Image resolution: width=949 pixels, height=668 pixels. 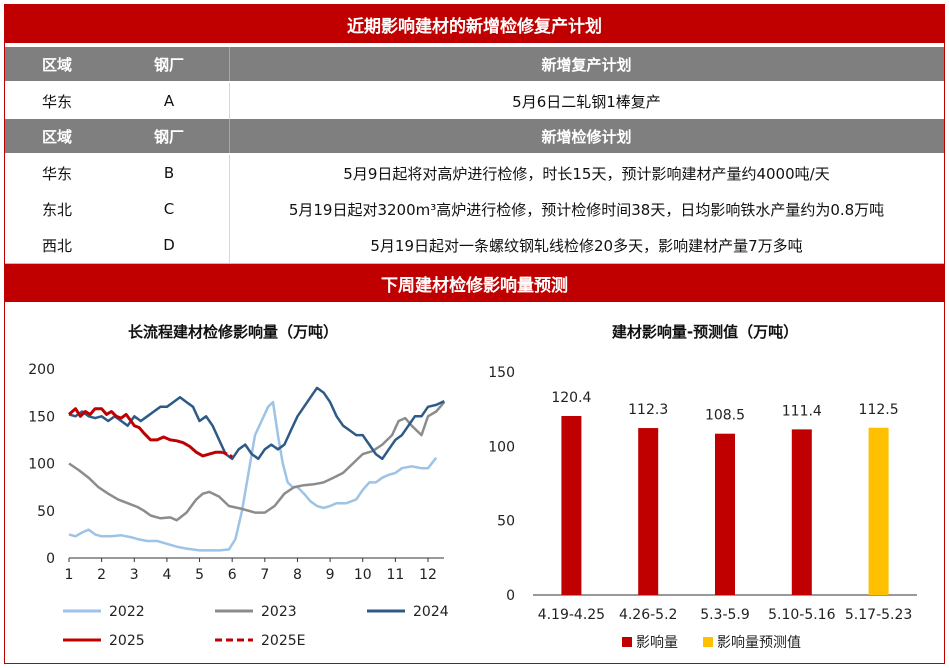 I want to click on row-steel-mill: B, so click(x=169, y=173).